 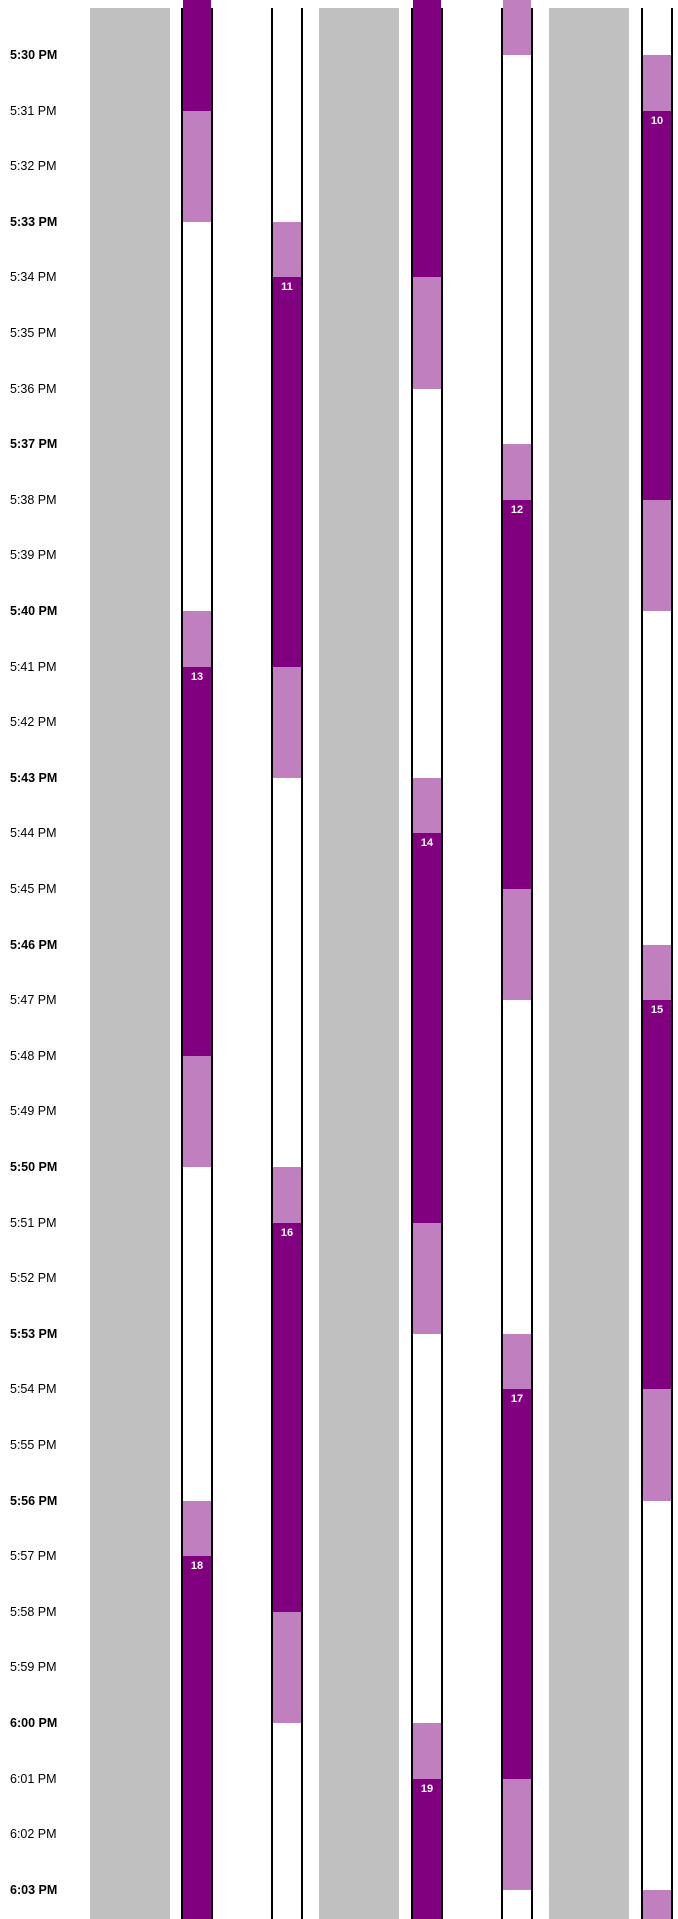 I want to click on time-label: 5:34 PM, so click(x=33, y=277).